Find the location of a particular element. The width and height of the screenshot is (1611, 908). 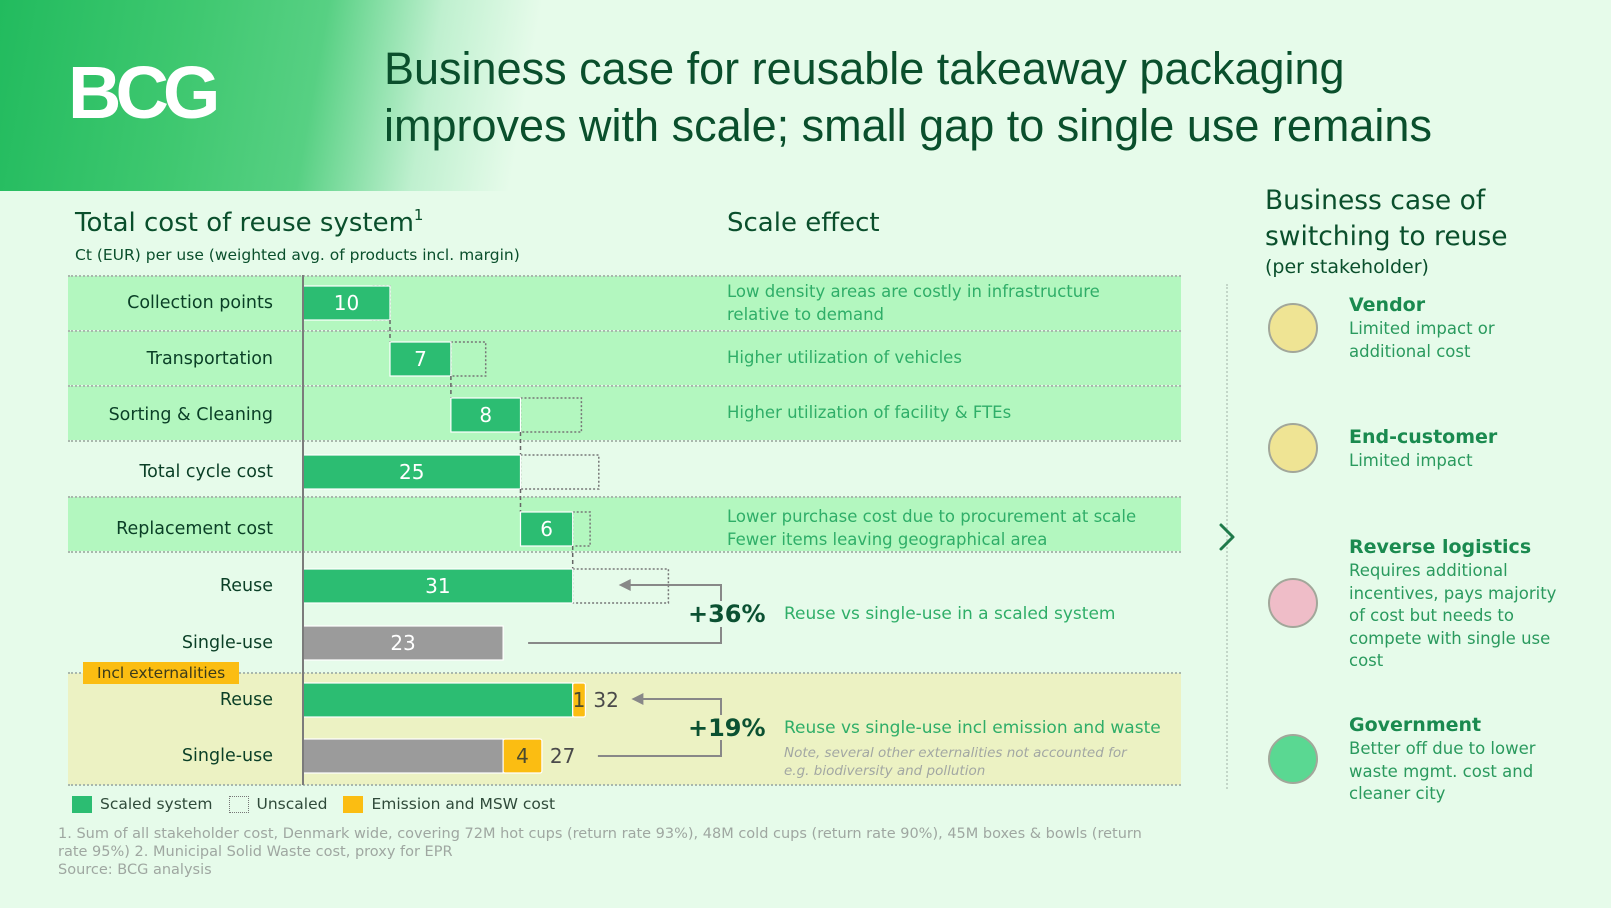

status-dot-government is located at coordinates (1293, 759).